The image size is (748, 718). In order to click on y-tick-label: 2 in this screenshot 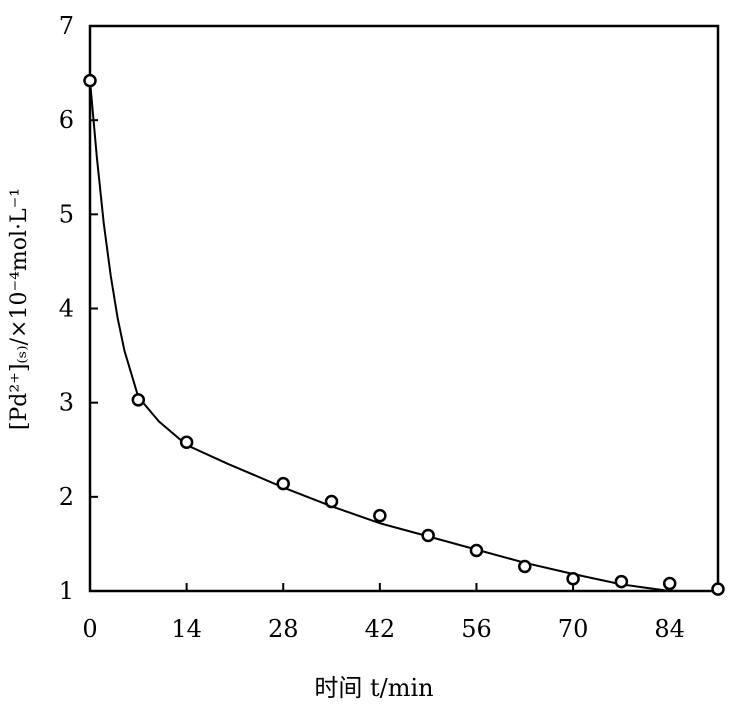, I will do `click(66, 497)`.